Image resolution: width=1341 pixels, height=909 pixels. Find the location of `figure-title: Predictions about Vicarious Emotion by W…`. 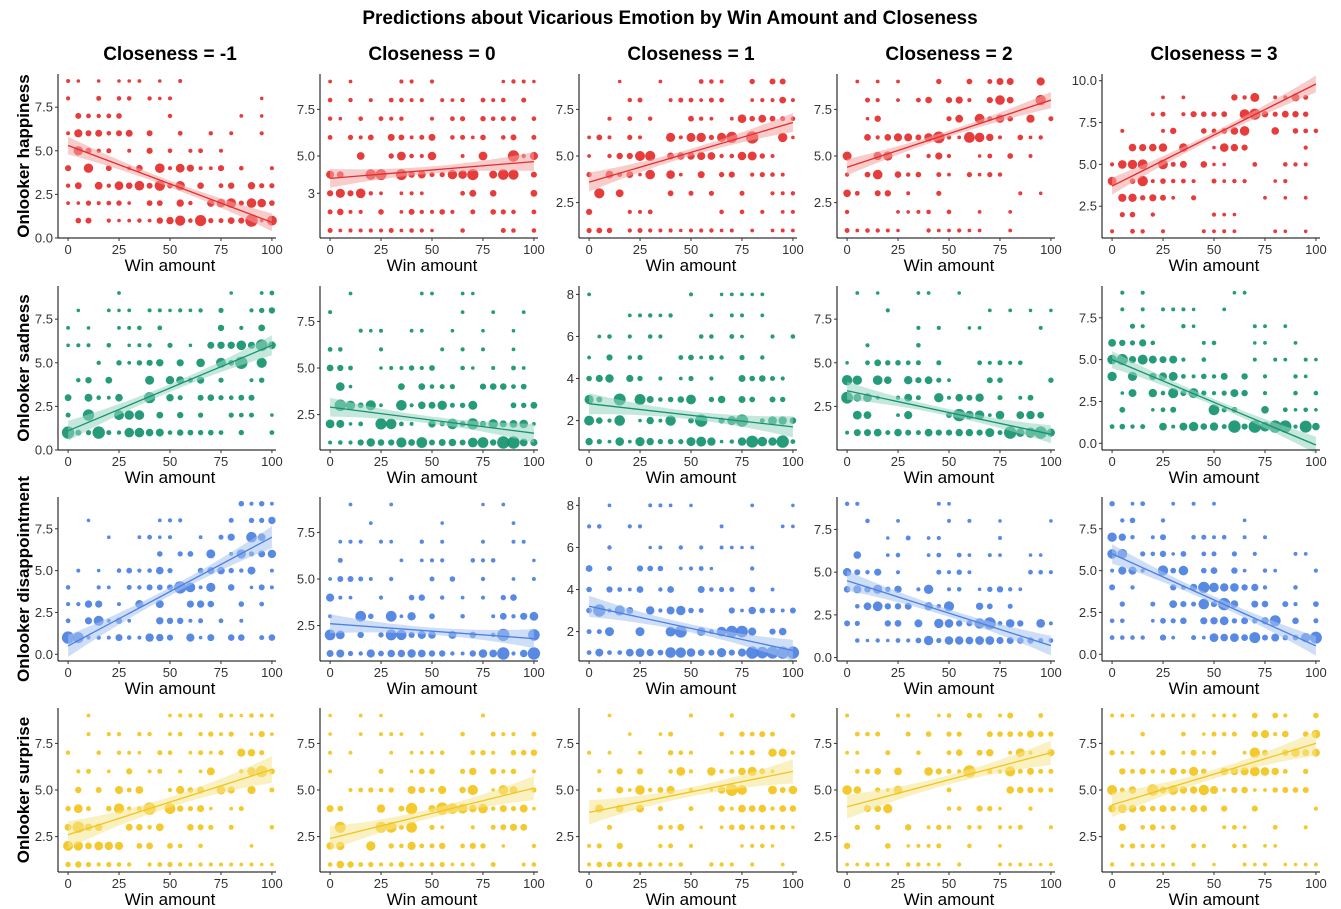

figure-title: Predictions about Vicarious Emotion by W… is located at coordinates (669, 18).